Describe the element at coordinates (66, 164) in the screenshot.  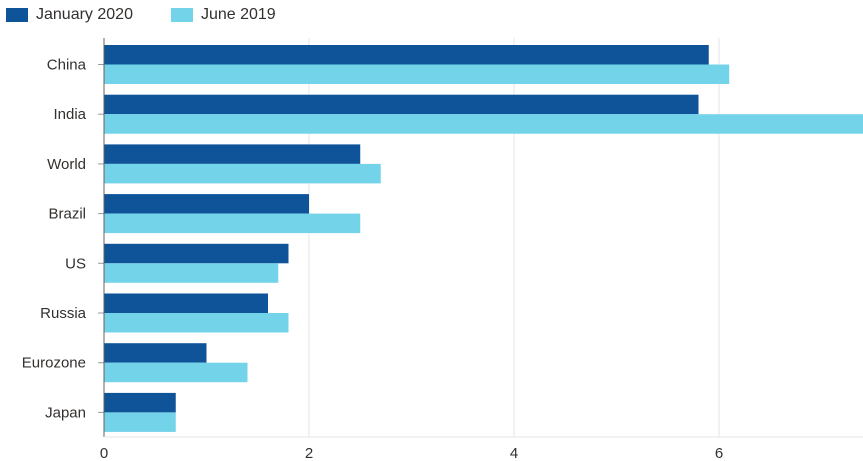
I see `category-label-world: World` at that location.